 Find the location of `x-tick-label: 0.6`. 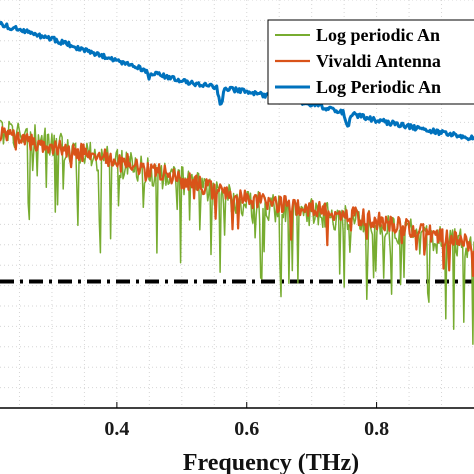

x-tick-label: 0.6 is located at coordinates (246, 429).